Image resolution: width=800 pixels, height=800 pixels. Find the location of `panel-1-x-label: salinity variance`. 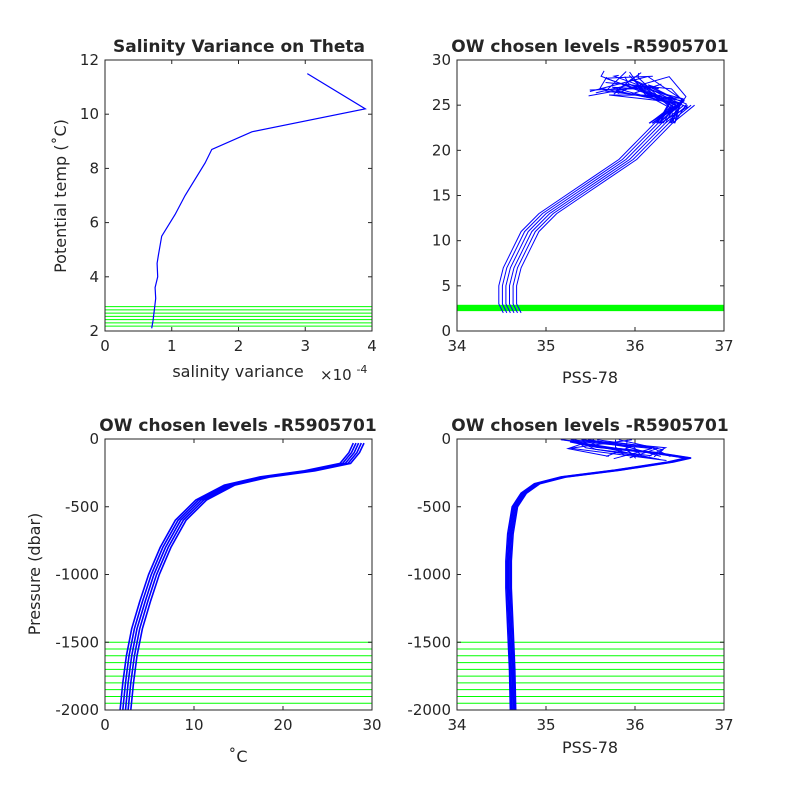

panel-1-x-label: salinity variance is located at coordinates (237, 371).